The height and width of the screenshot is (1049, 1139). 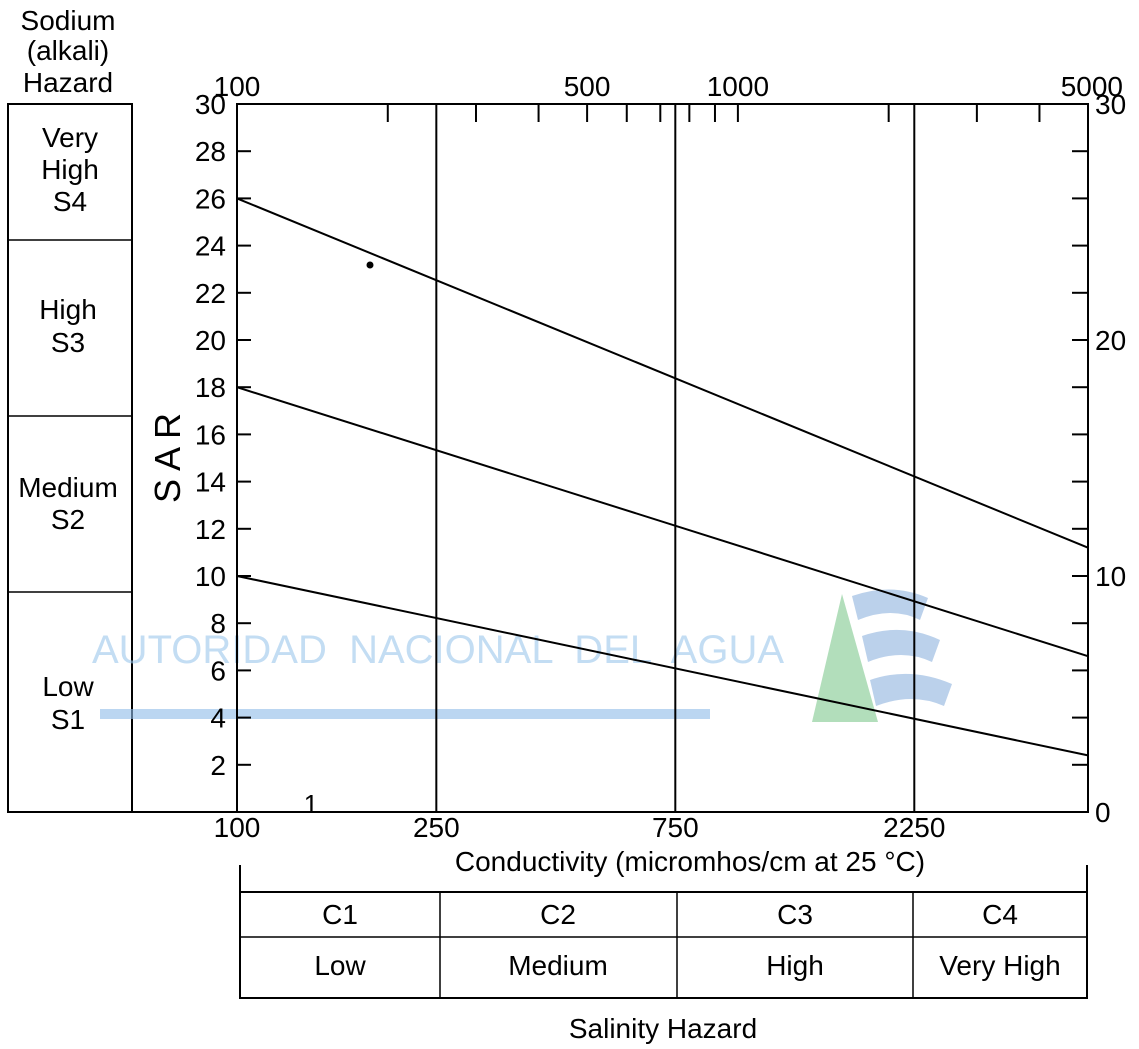 I want to click on sodium-class-s1-line-1: Low, so click(x=68, y=686).